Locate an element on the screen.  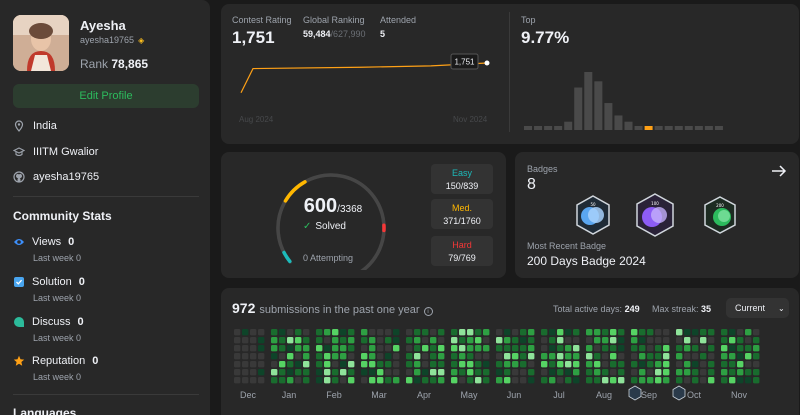
solution-last-week: Last week 0 is located at coordinates (57, 298).